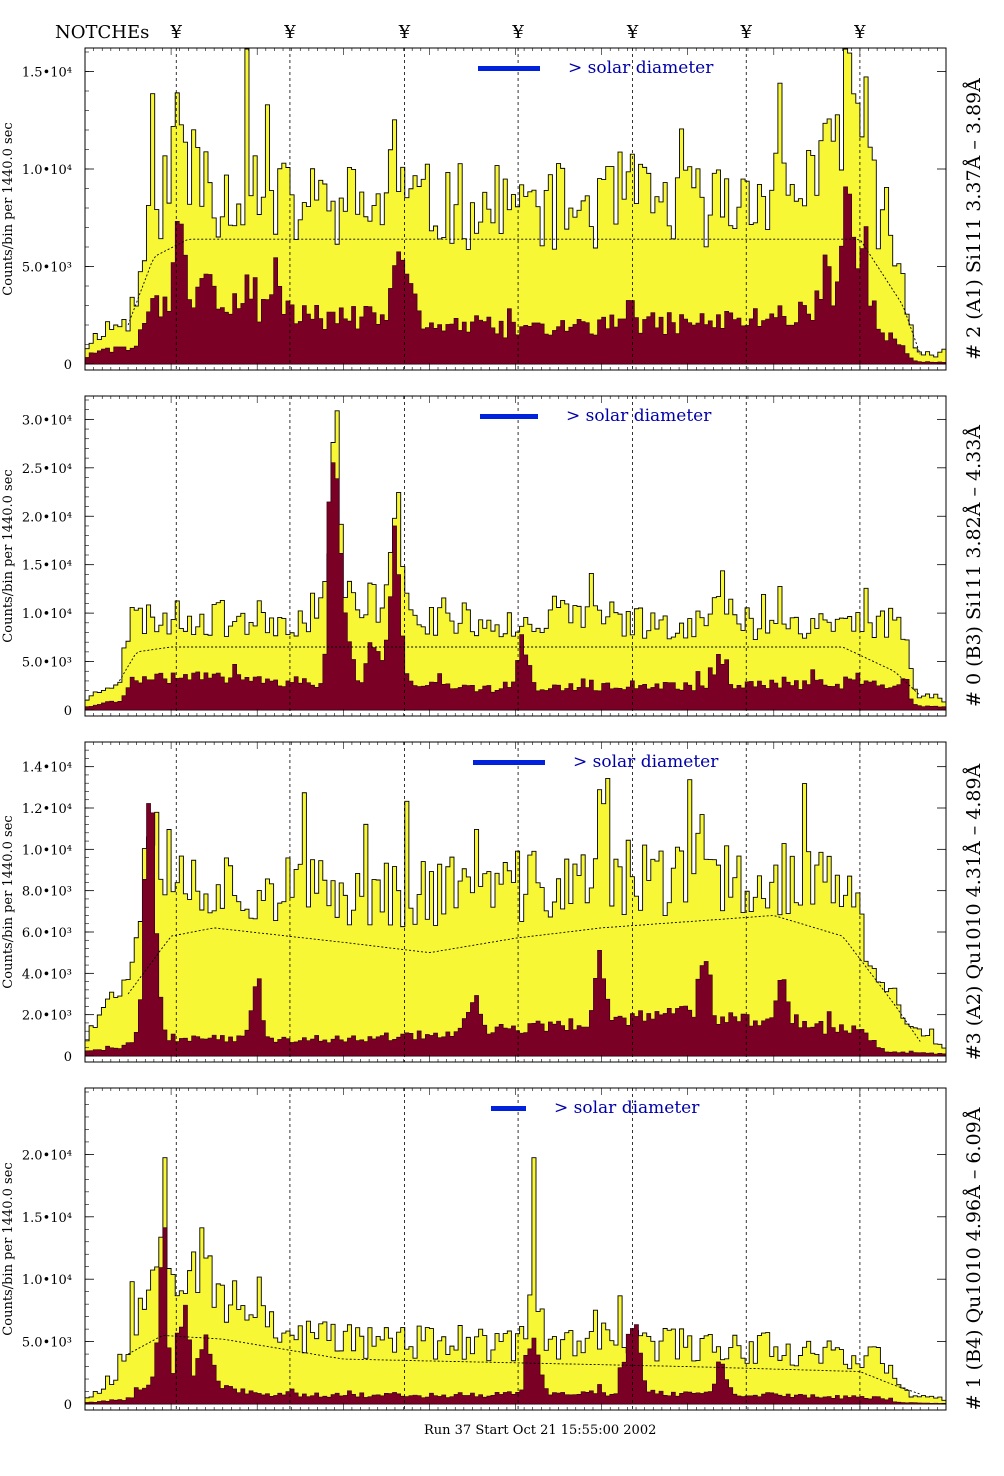 The width and height of the screenshot is (1004, 1476). Describe the element at coordinates (540, 1430) in the screenshot. I see `run-start-caption: Run 37 Start Oct 21 15:55:00 2002` at that location.